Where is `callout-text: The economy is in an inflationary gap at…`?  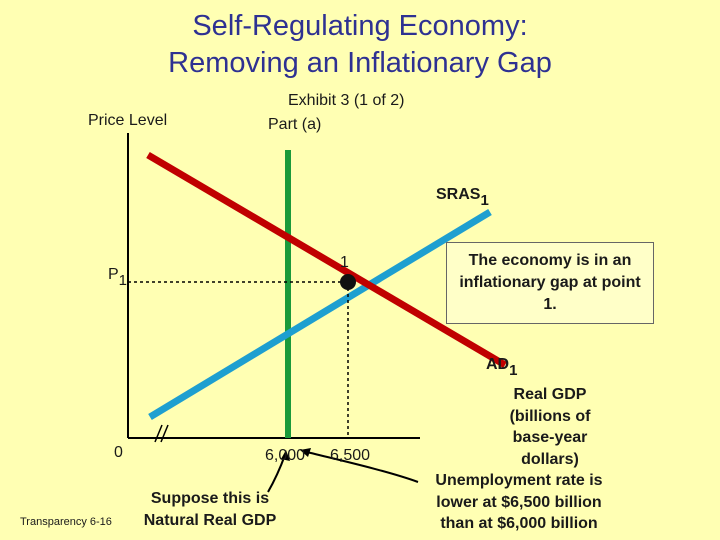
callout-text: The economy is in an inflationary gap at… is located at coordinates (550, 282).